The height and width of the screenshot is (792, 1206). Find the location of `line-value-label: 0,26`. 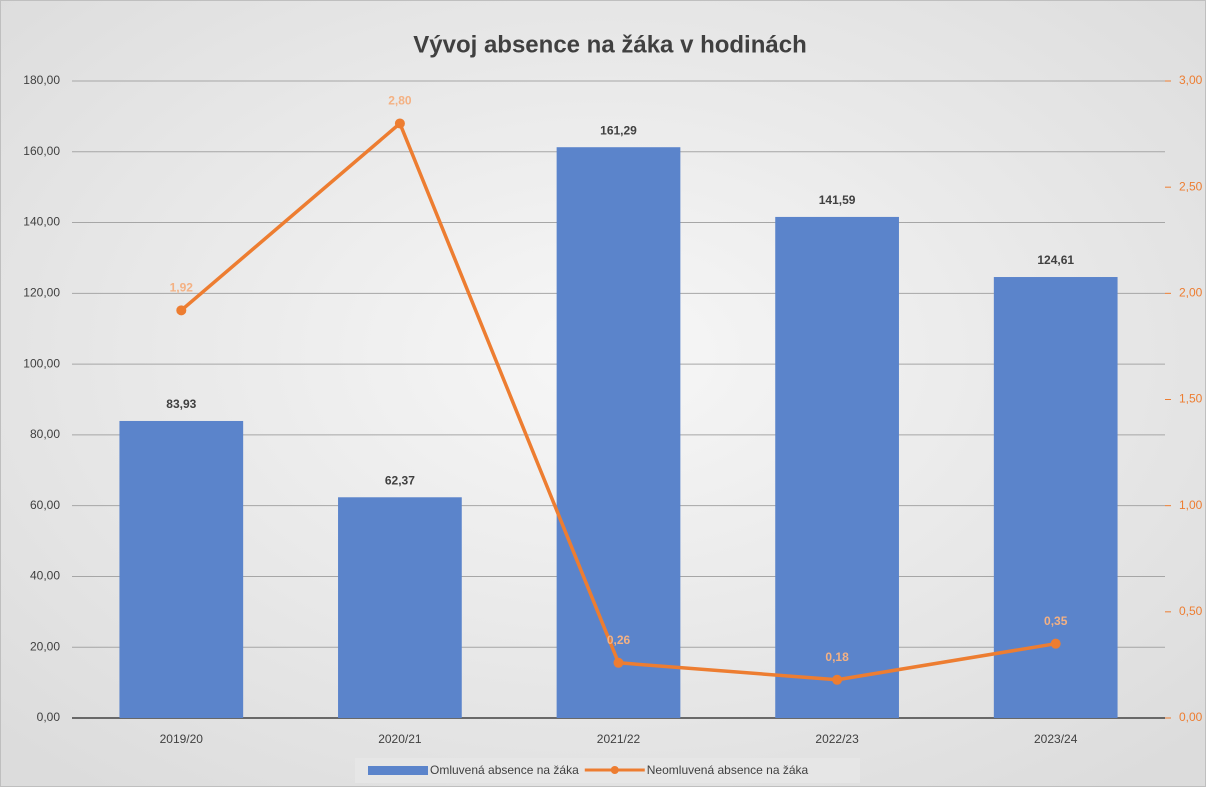

line-value-label: 0,26 is located at coordinates (619, 640).